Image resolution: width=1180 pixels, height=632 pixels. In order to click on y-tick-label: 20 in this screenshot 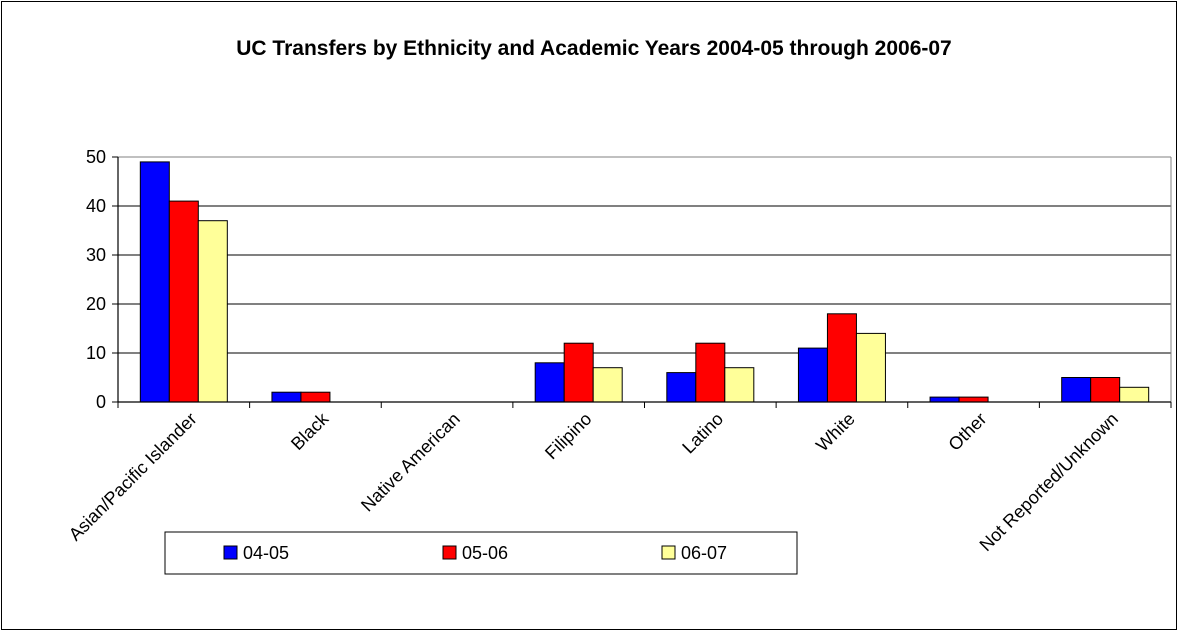, I will do `click(96, 304)`.